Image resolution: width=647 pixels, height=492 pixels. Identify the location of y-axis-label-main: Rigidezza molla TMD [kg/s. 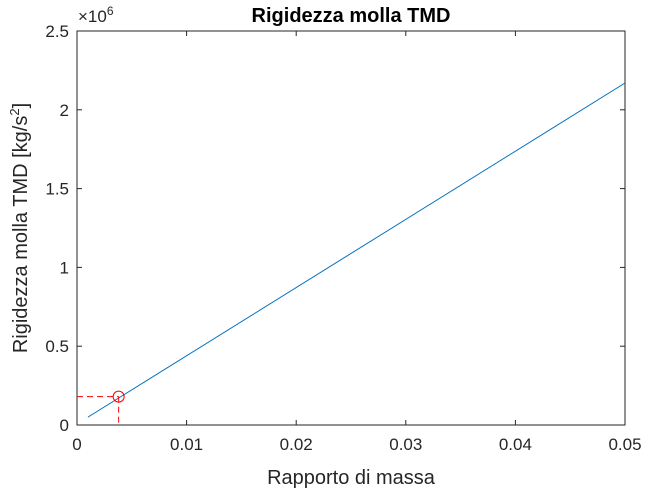
(21, 234).